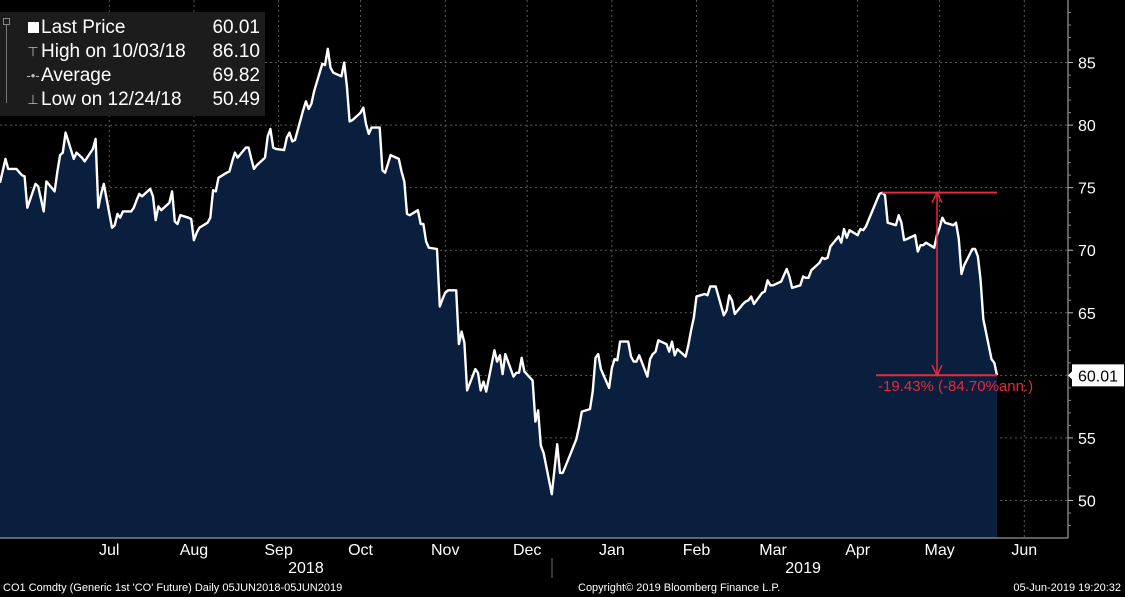 Image resolution: width=1125 pixels, height=597 pixels. Describe the element at coordinates (1087, 251) in the screenshot. I see `y-tick-label: 70` at that location.